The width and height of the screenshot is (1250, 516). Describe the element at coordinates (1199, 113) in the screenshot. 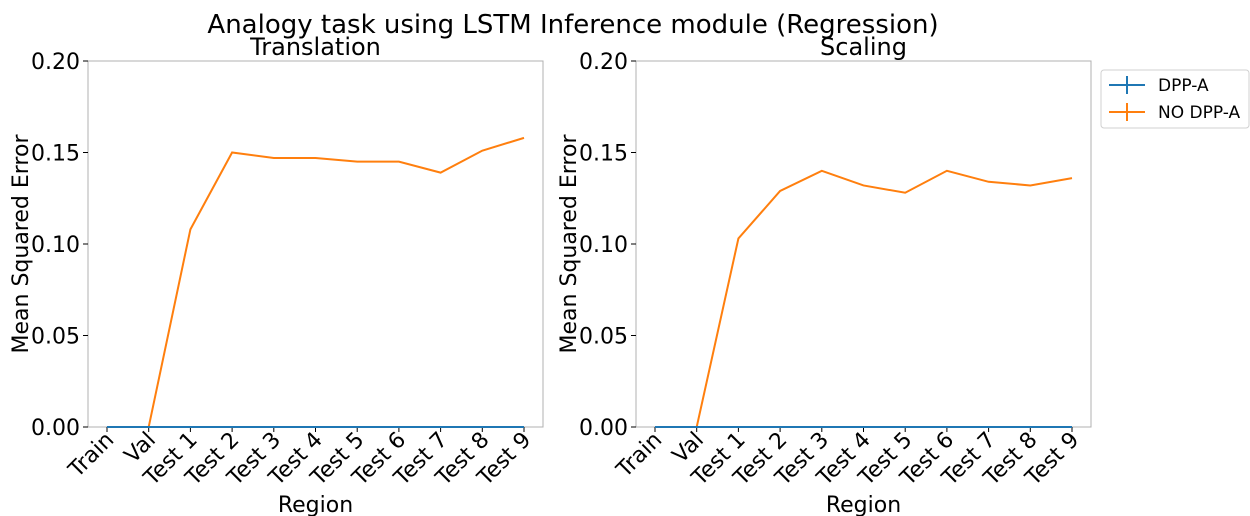

I see `legend-label: NO DPP-A` at that location.